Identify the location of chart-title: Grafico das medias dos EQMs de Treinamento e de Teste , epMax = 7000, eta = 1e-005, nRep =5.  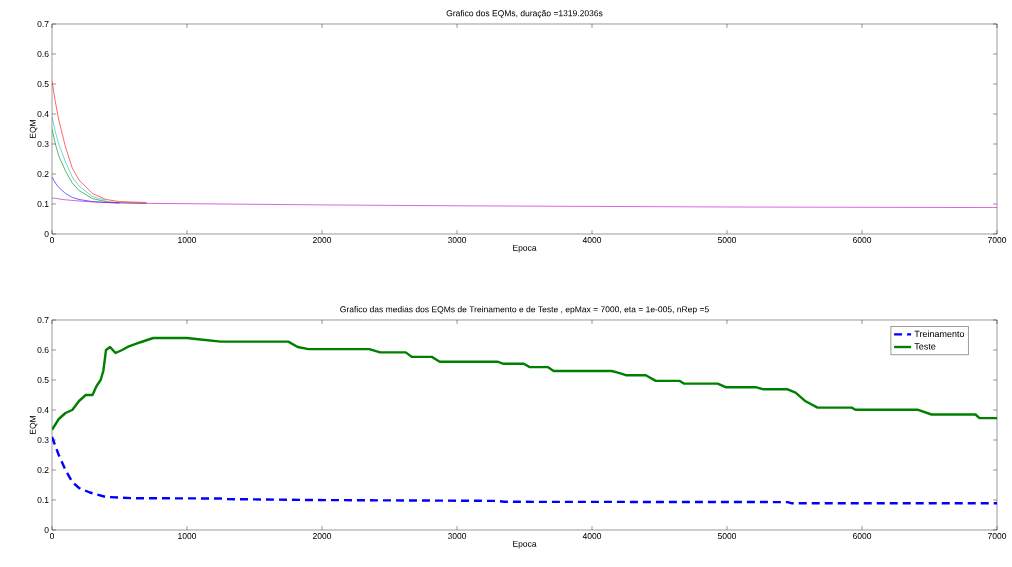
(524, 310).